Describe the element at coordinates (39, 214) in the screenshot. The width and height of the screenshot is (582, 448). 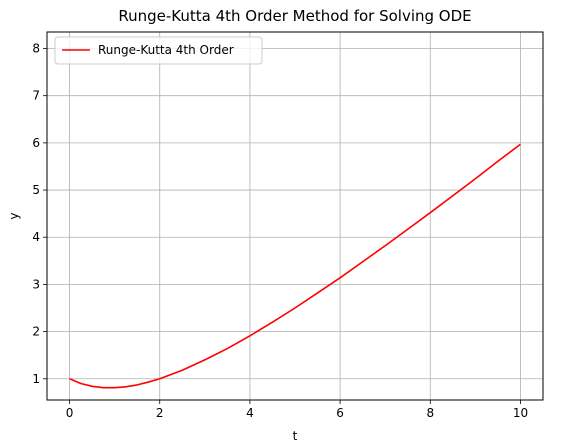
I see `y-ticks: 1 2 3 4 5 6 7 8` at that location.